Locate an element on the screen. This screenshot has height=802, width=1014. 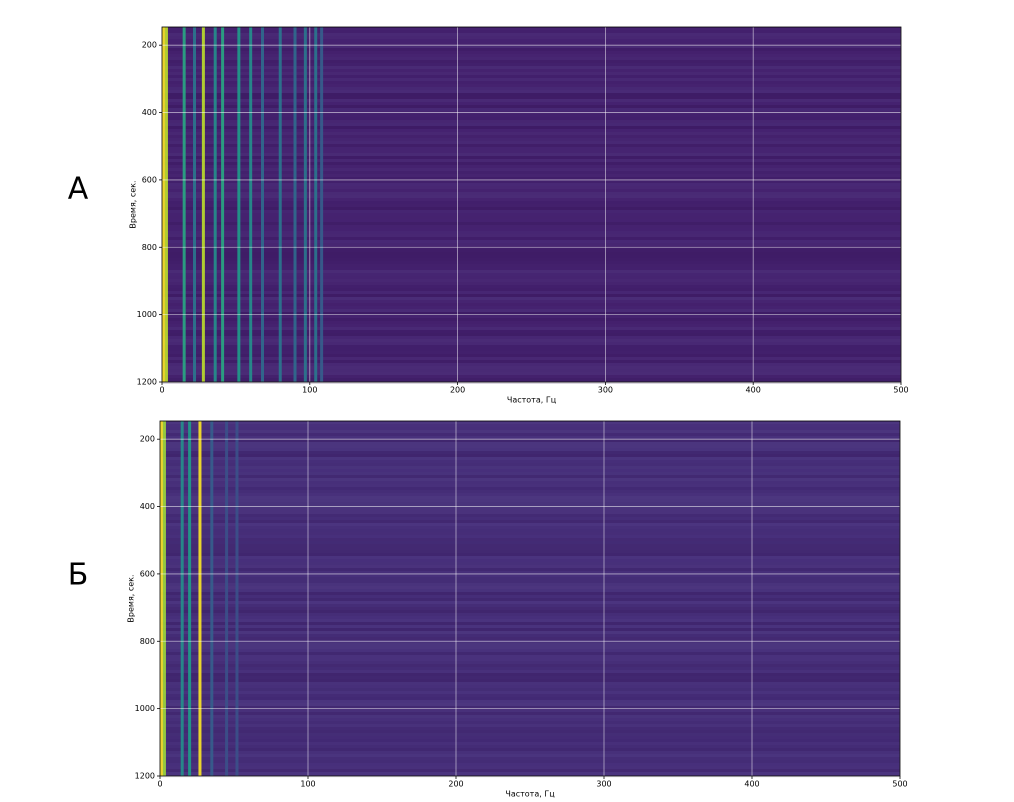
y-tick-label: 600 is located at coordinates (149, 179).